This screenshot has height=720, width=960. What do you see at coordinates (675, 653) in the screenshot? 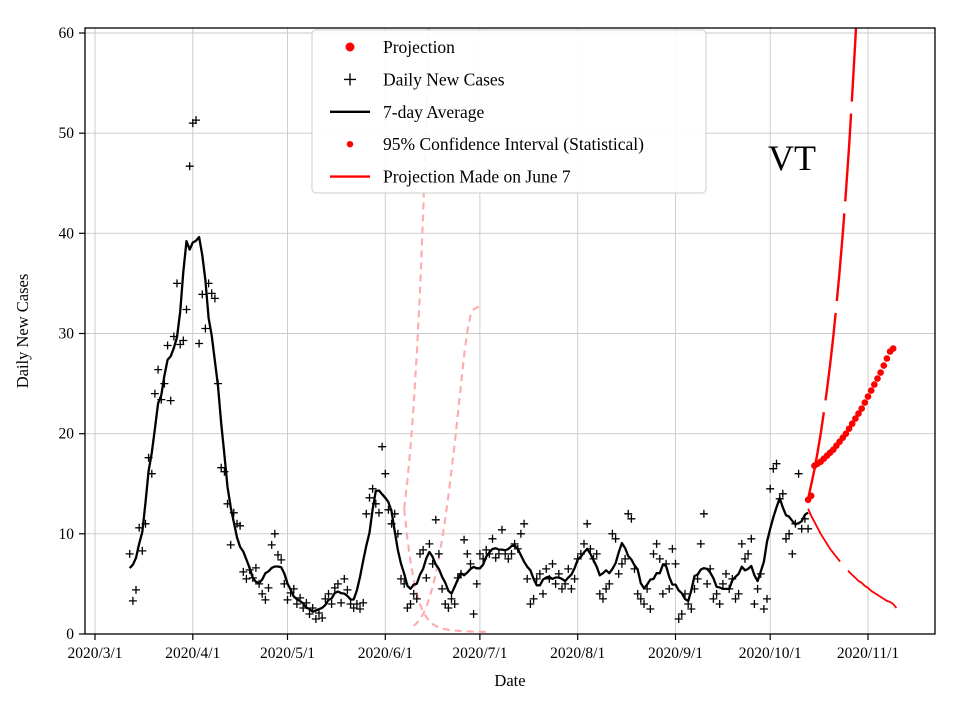
I see `x-tick-label: 2020/9/1` at bounding box center [675, 653].